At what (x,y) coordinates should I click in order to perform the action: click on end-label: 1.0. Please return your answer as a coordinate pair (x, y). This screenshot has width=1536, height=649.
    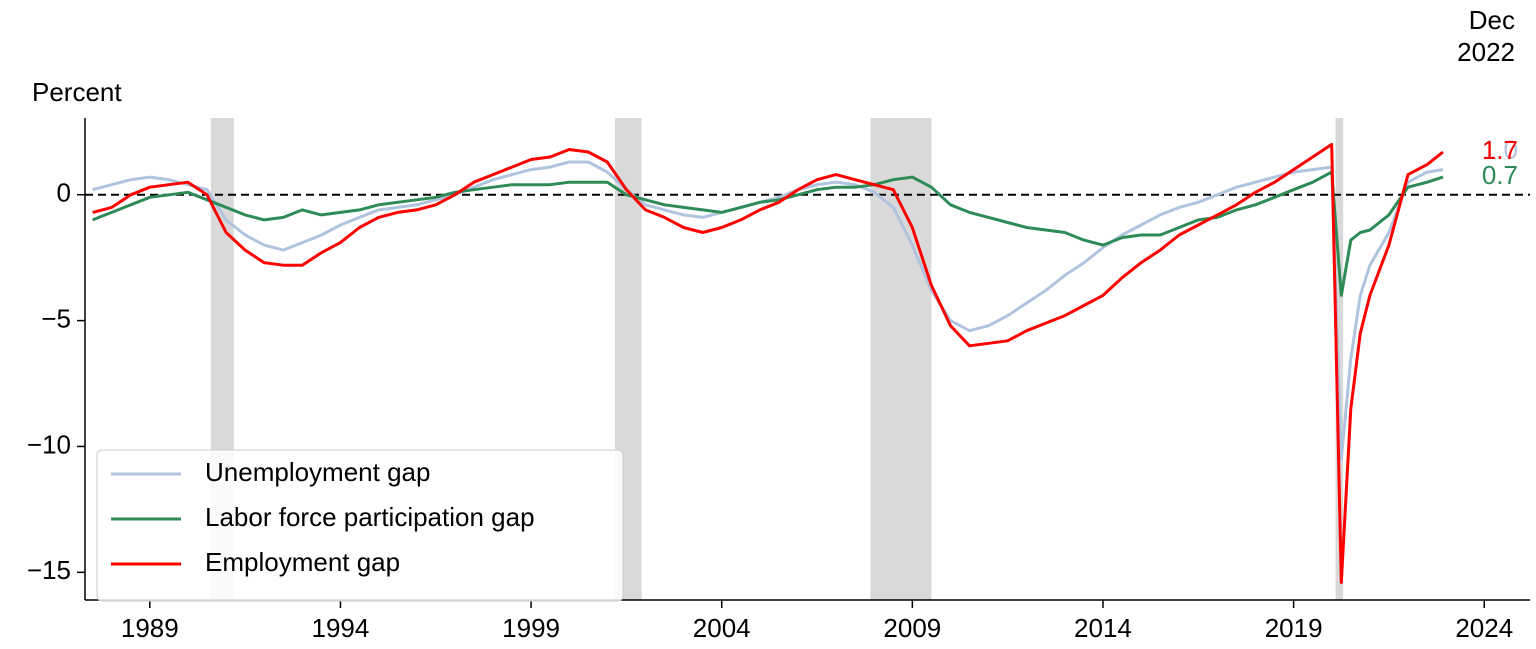
    Looking at the image, I should click on (1500, 149).